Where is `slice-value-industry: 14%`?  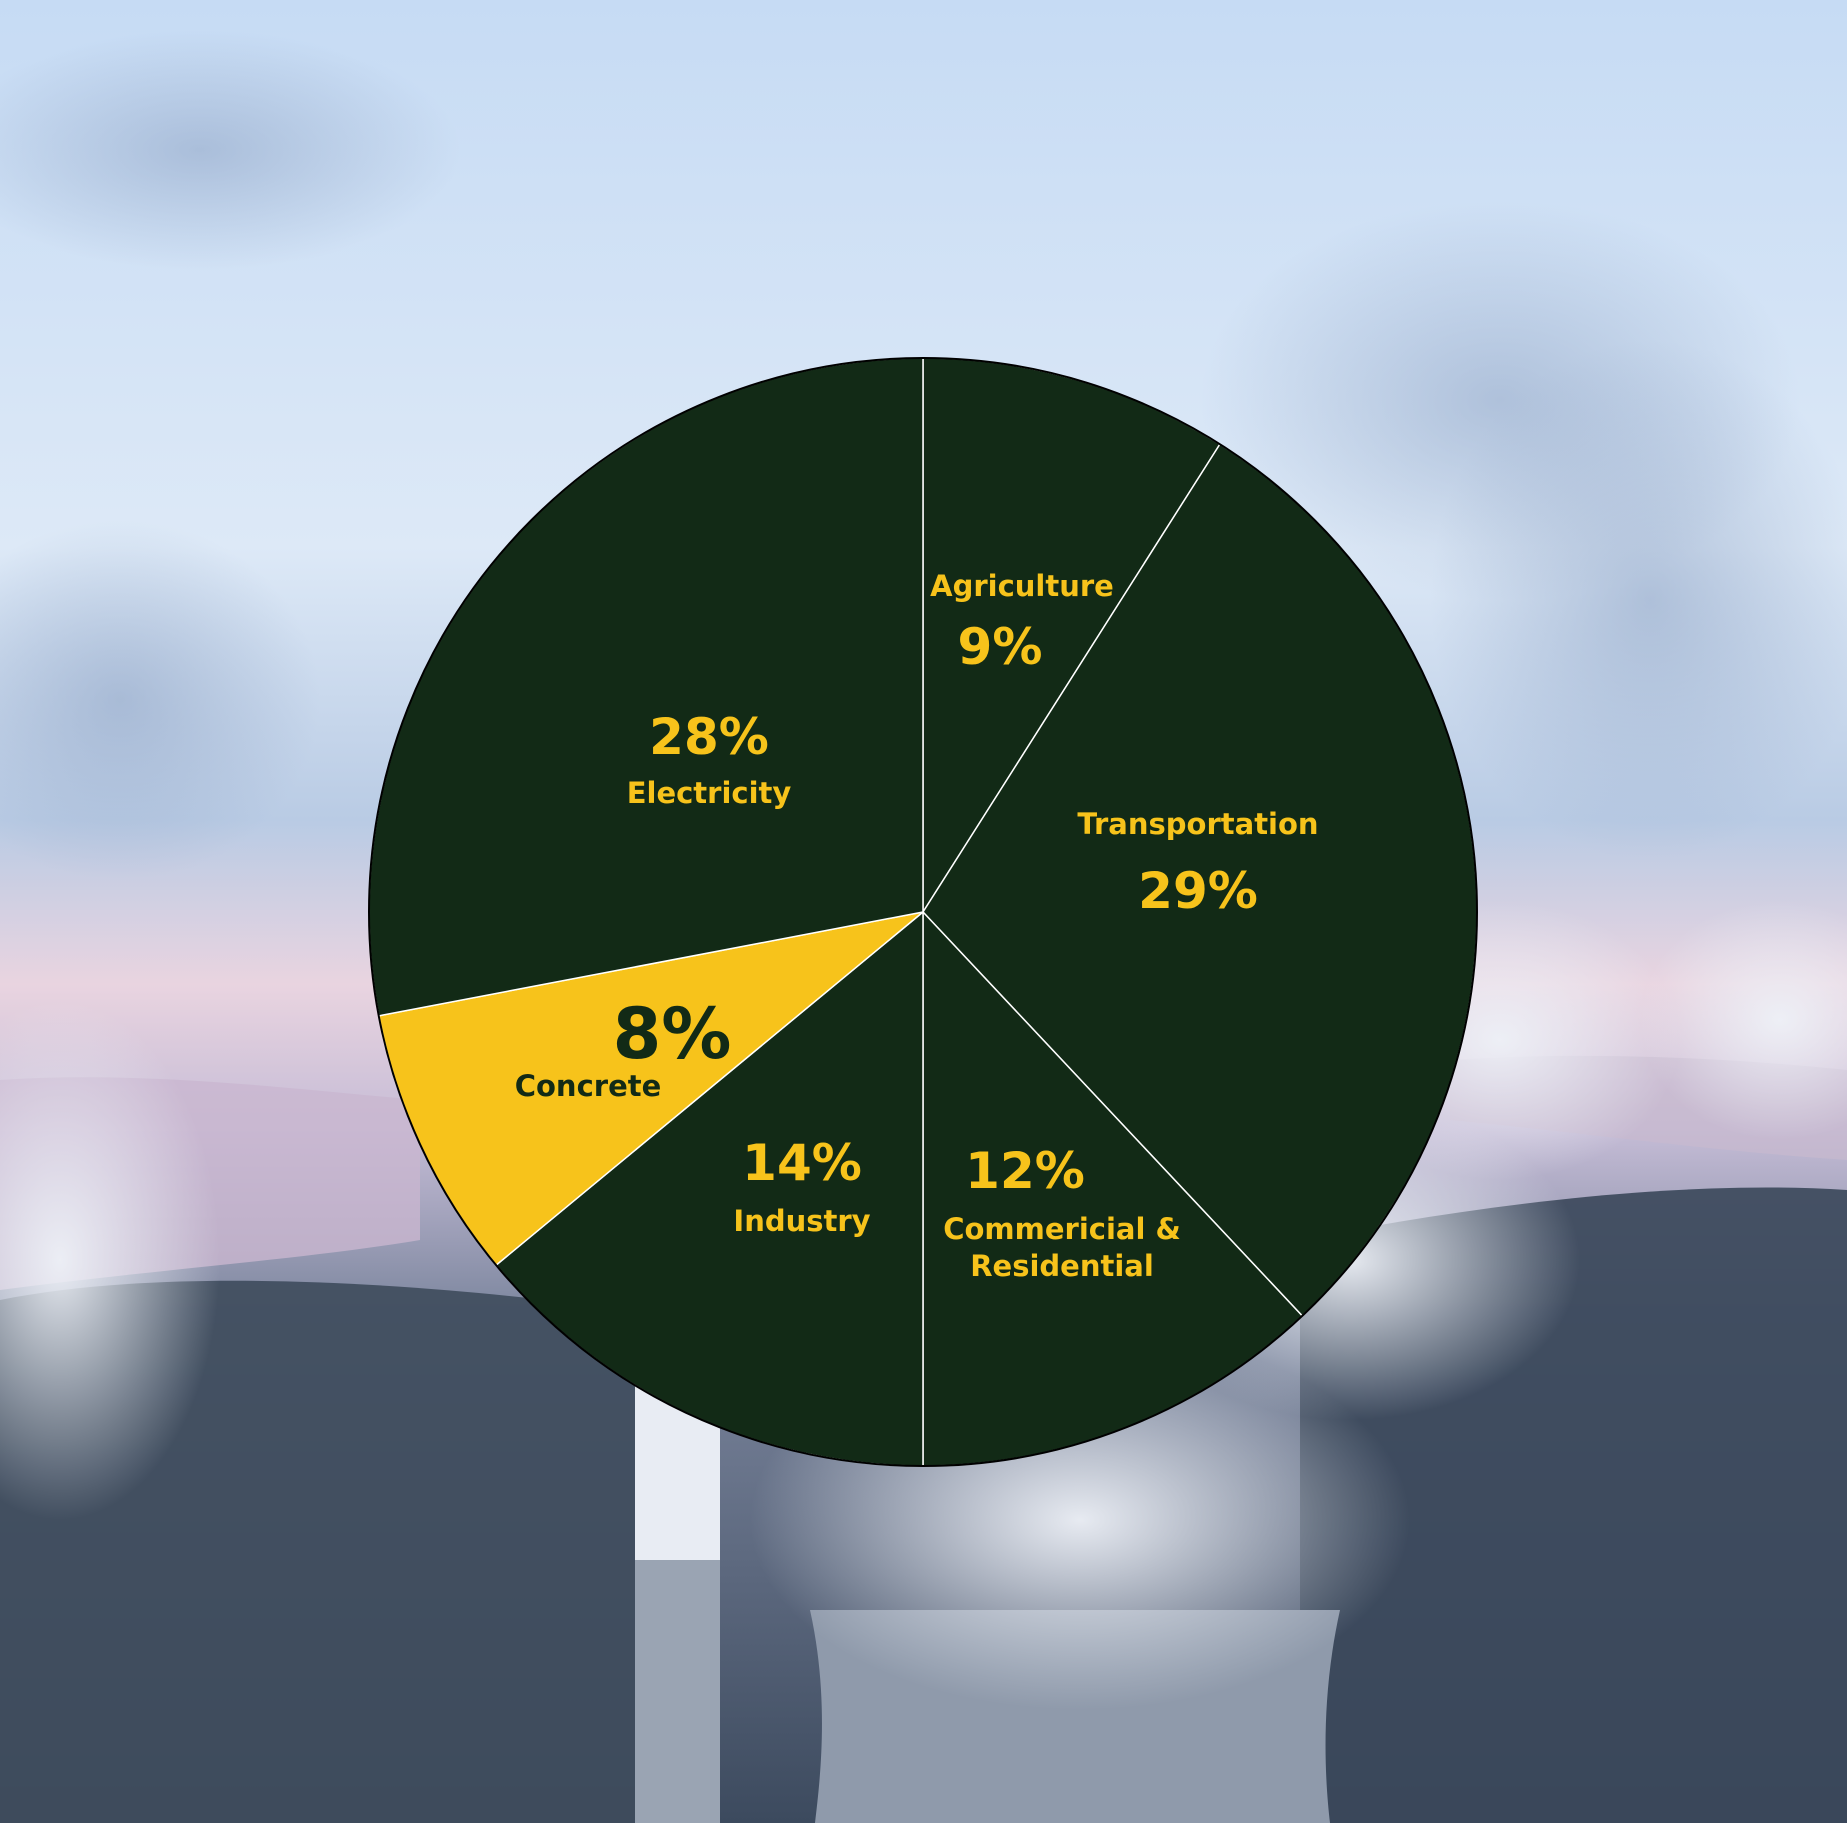
slice-value-industry: 14% is located at coordinates (802, 1163).